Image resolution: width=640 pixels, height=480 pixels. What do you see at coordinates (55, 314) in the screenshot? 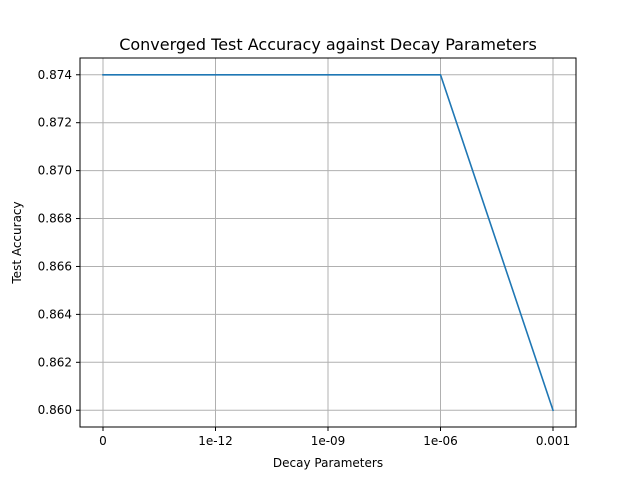
I see `y-tick-label: 0.864` at bounding box center [55, 314].